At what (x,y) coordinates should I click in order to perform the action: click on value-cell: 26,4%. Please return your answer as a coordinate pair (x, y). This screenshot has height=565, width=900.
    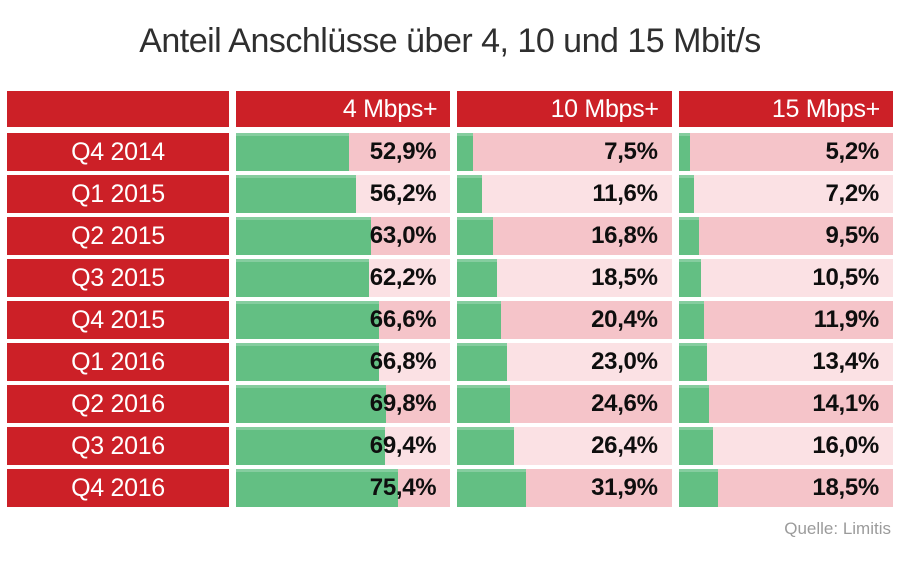
    Looking at the image, I should click on (564, 446).